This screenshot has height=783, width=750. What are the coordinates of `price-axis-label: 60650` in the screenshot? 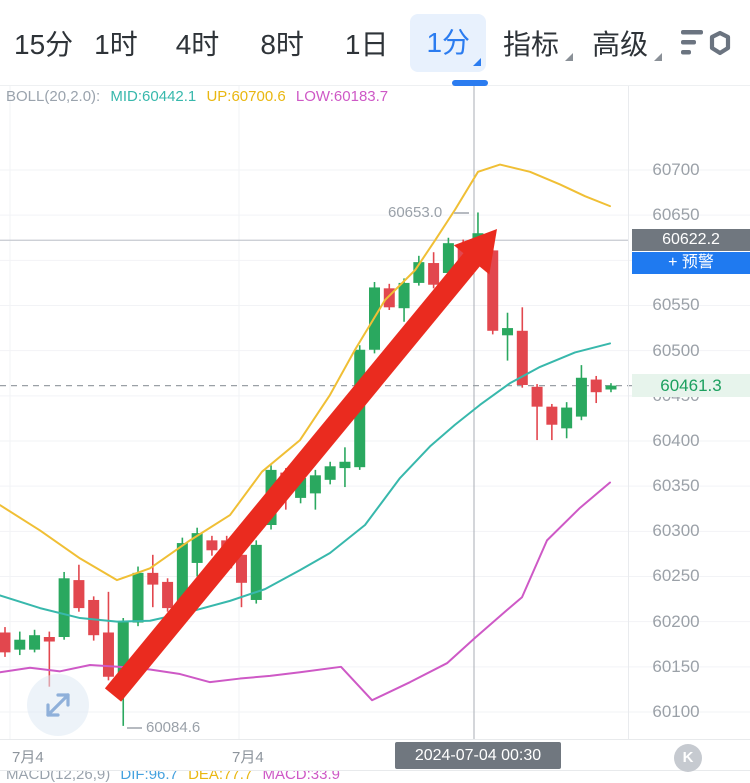 It's located at (676, 215).